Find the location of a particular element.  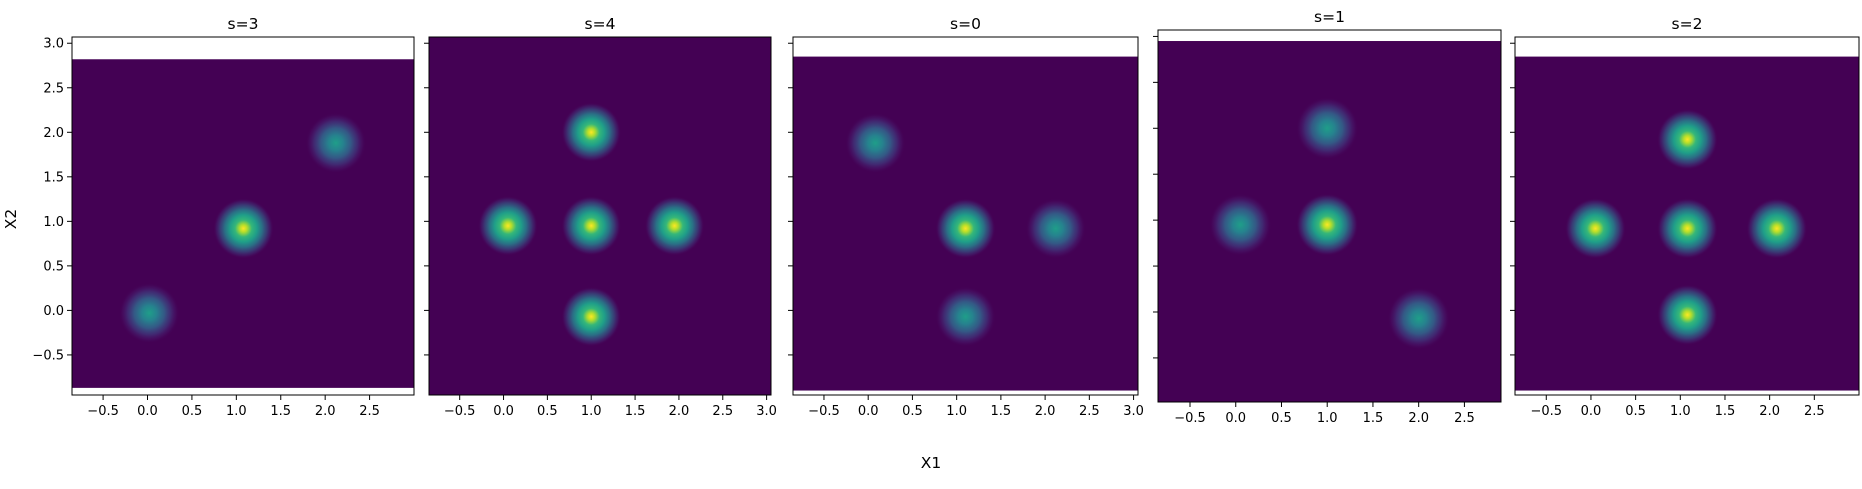

y-tick-label: −0.5 is located at coordinates (48, 355).